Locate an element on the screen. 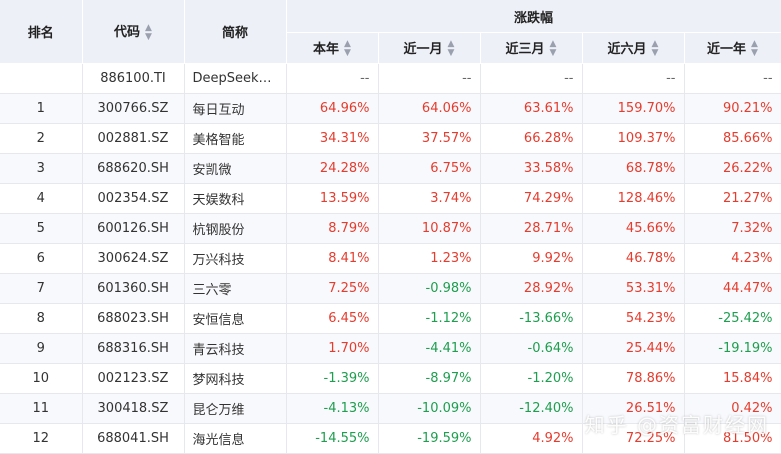 Image resolution: width=781 pixels, height=454 pixels. cell-rank: 11 is located at coordinates (41, 409).